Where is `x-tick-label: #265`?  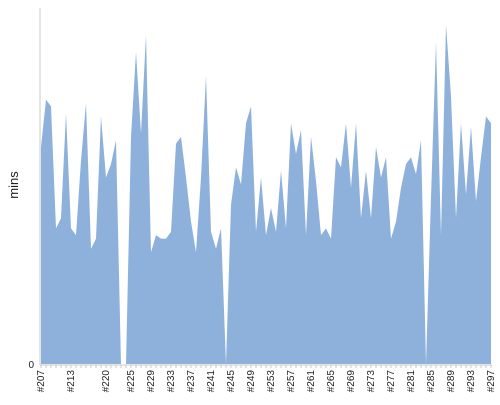
x-tick-label: #265 is located at coordinates (331, 381).